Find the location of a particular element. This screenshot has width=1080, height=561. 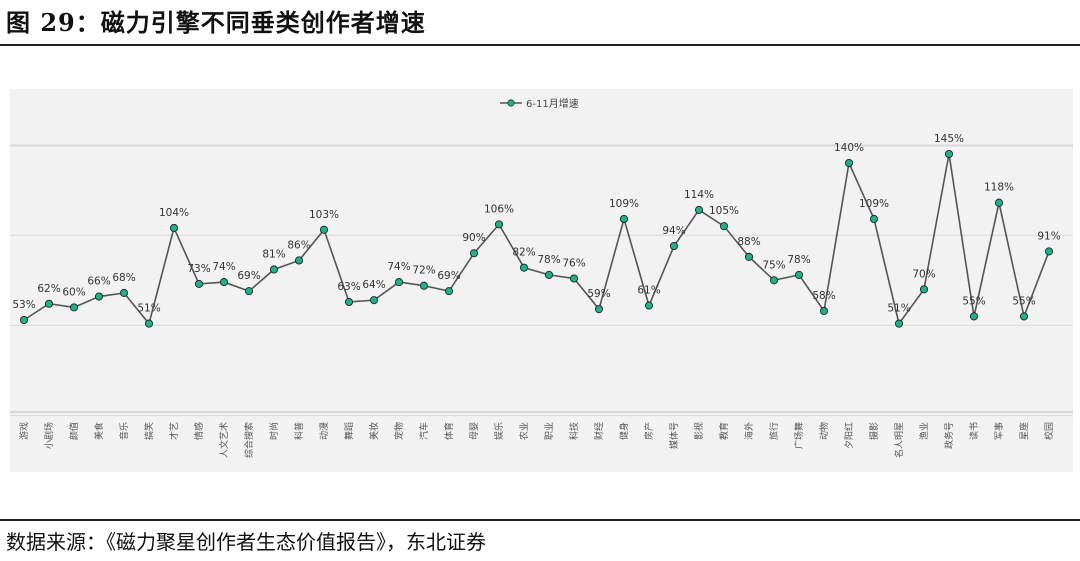

data-label: 94% is located at coordinates (673, 231).